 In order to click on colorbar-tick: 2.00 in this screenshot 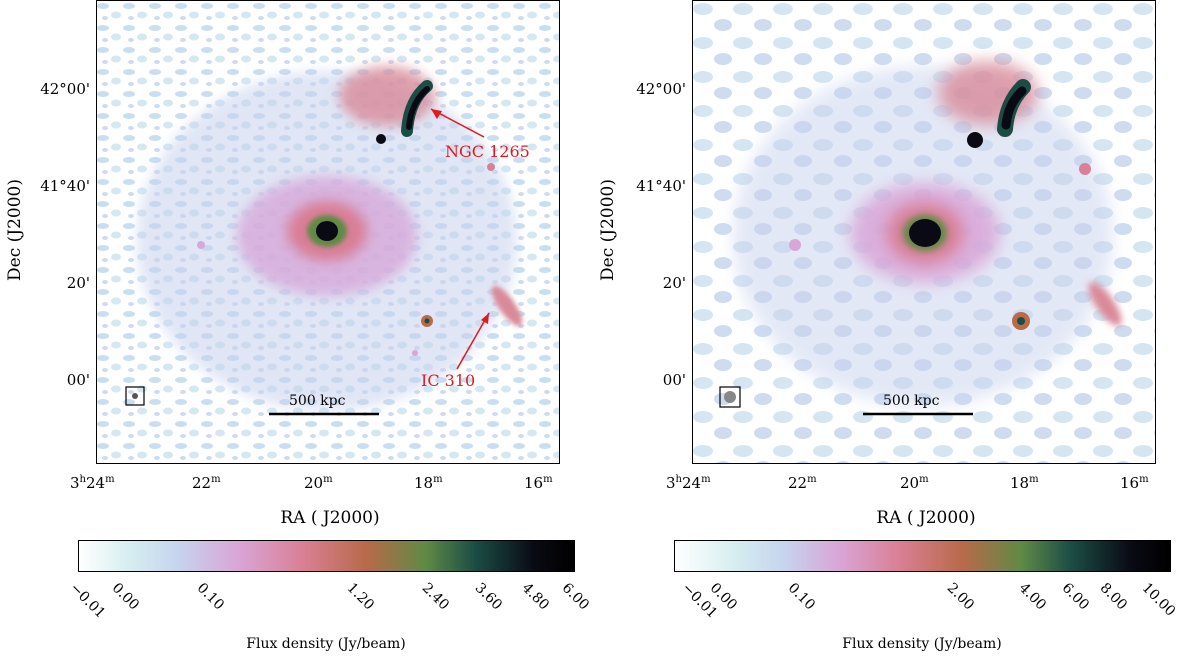, I will do `click(960, 597)`.